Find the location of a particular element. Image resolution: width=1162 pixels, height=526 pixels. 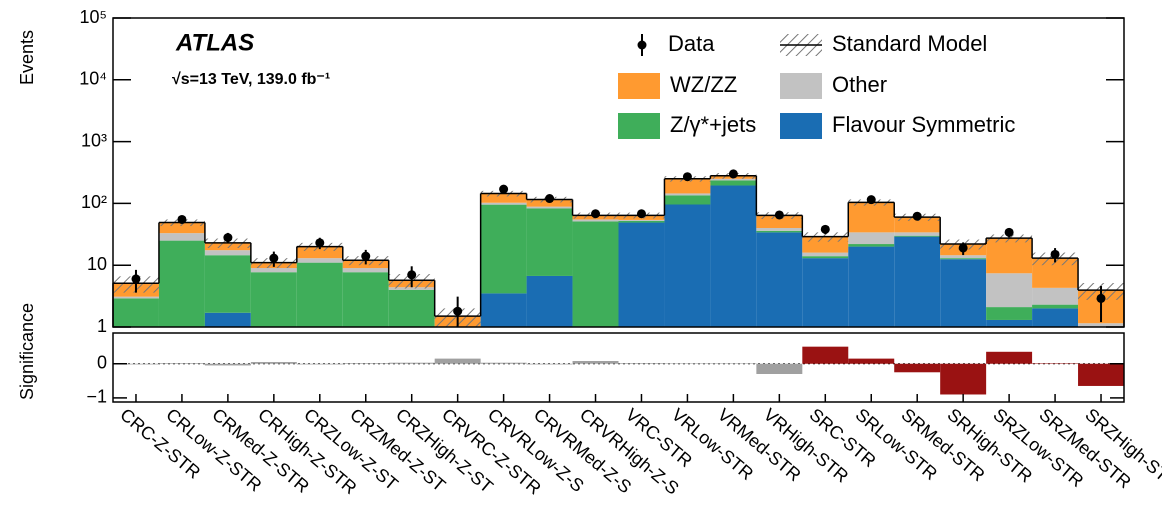

y-tick-label: 10² is located at coordinates (94, 202).